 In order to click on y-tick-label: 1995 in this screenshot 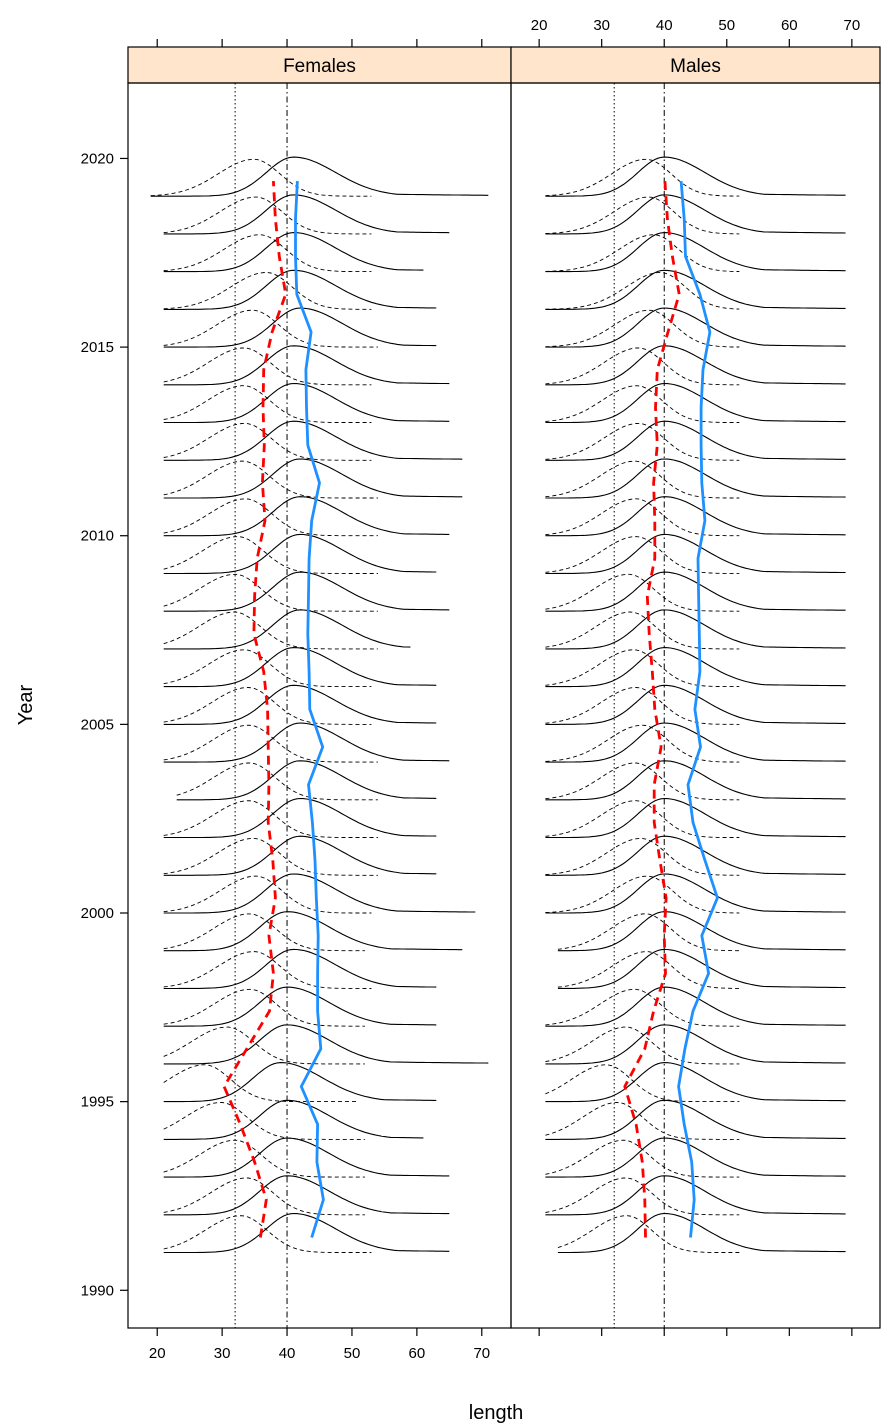, I will do `click(97, 1102)`.